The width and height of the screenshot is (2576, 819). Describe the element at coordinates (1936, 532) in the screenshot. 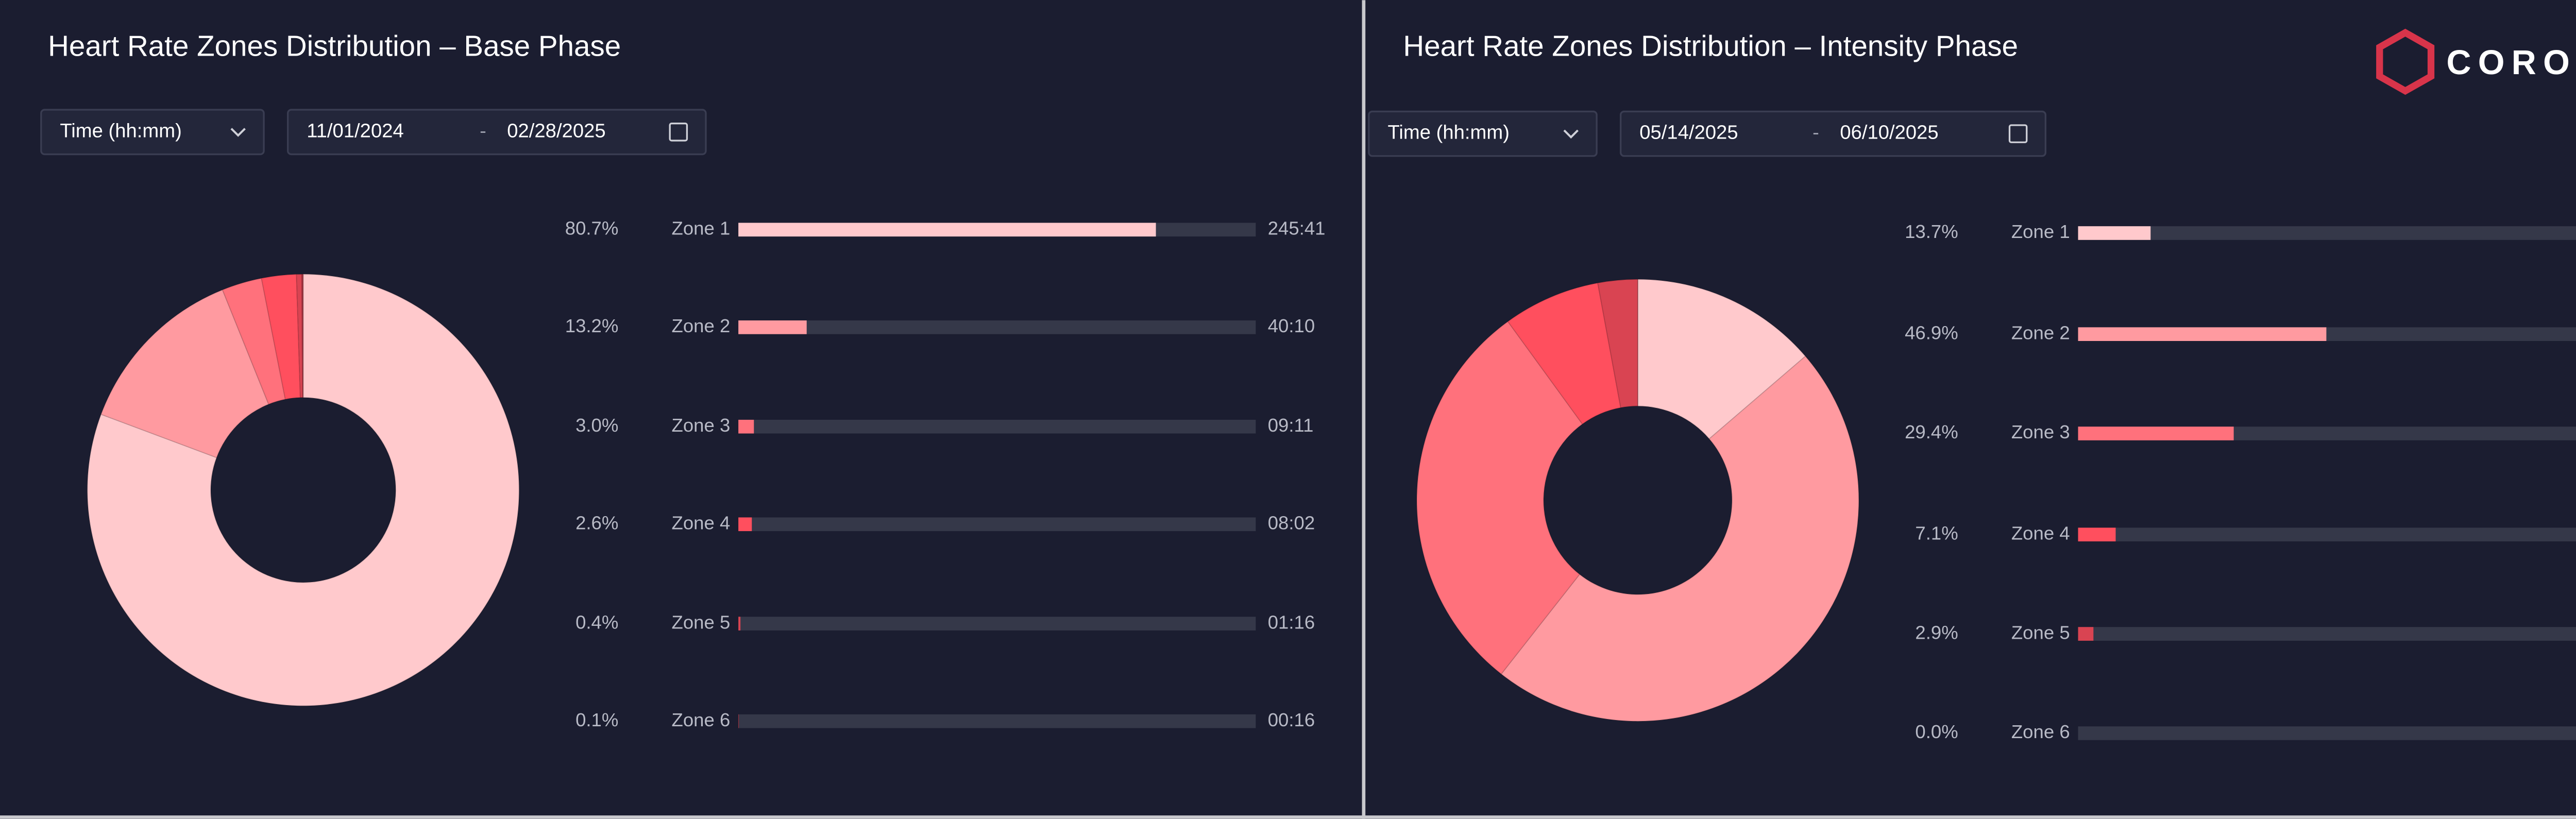

I see `percent-label: 7.1%` at that location.